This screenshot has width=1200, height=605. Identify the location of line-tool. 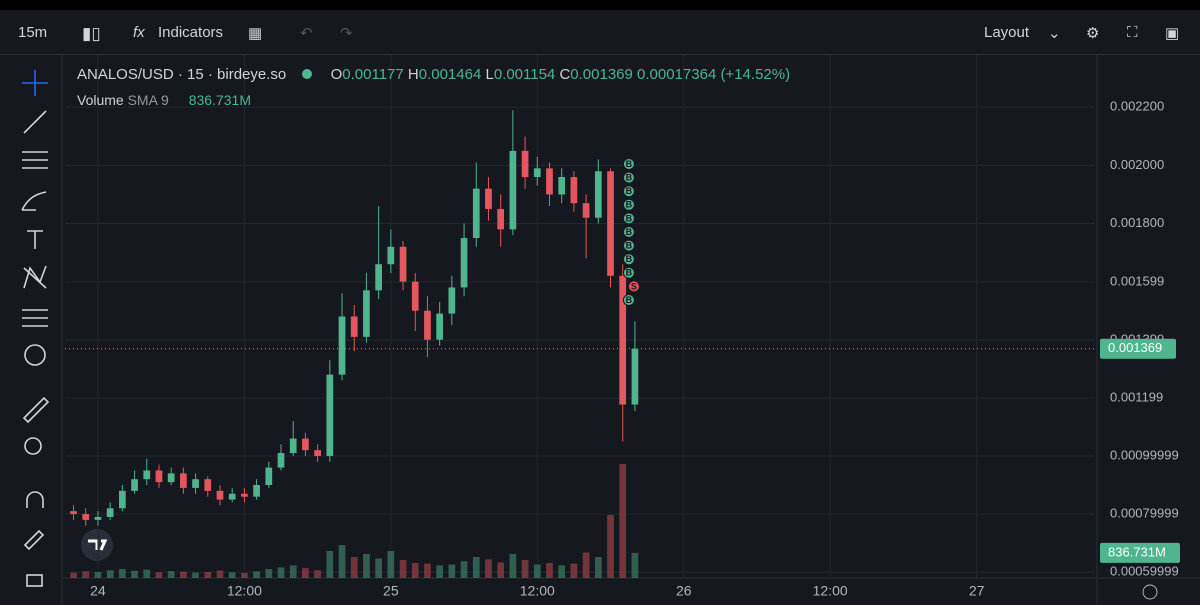
(35, 122).